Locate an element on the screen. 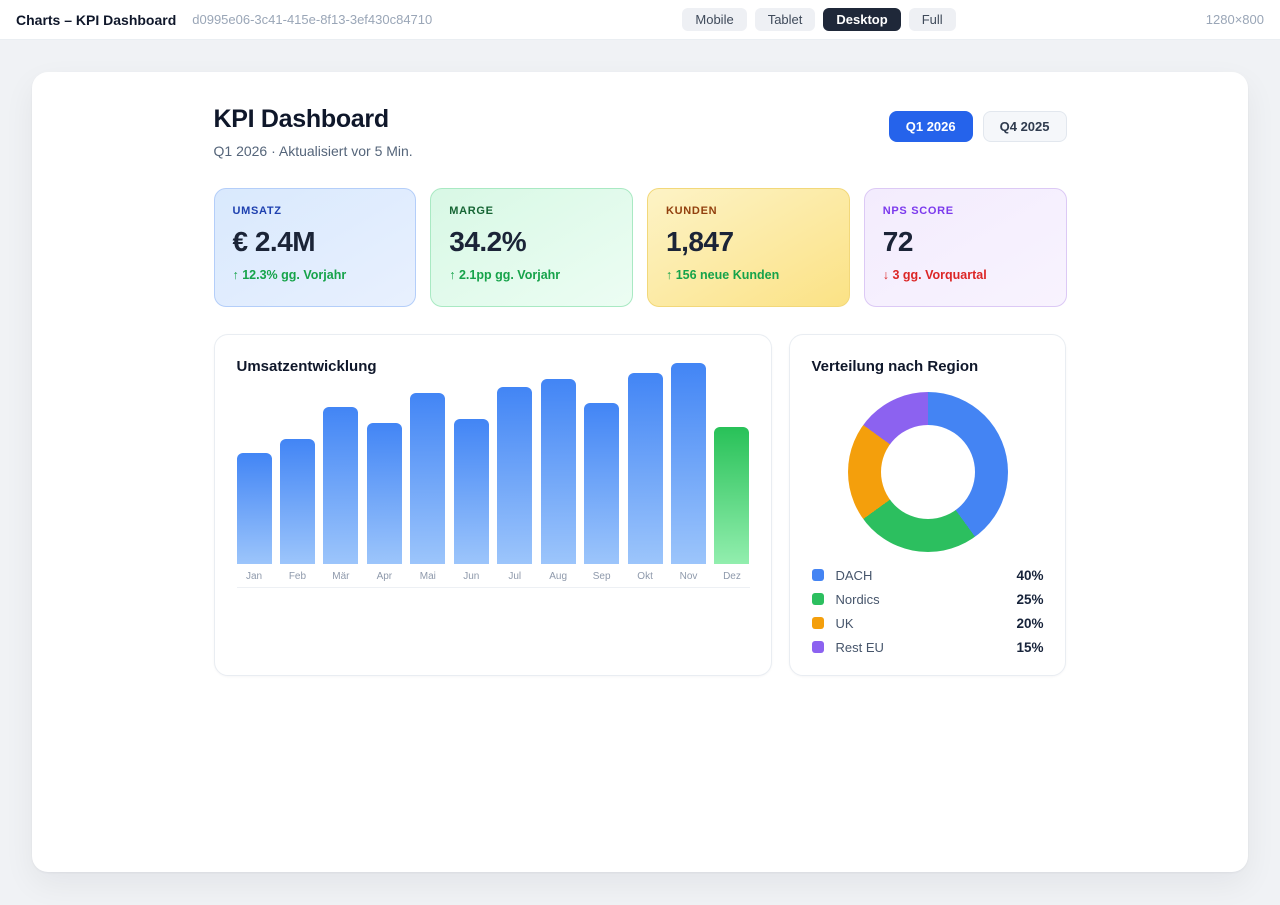 Image resolution: width=1280 pixels, height=905 pixels. viewport-button-desktop: Desktop is located at coordinates (862, 19).